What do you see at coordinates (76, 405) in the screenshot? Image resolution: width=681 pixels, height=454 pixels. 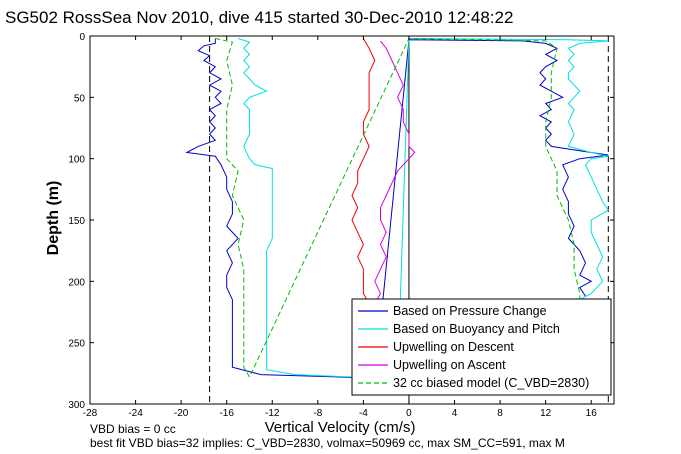 I see `y-tick-label: 300` at bounding box center [76, 405].